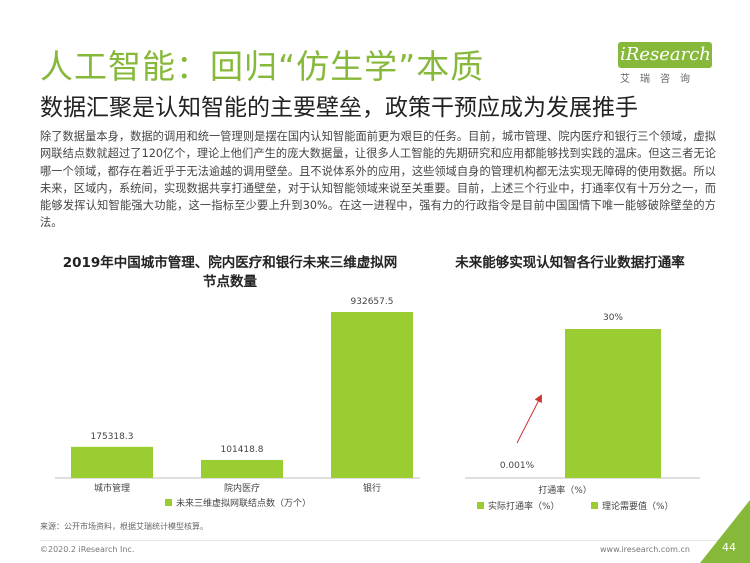 The image size is (750, 563). I want to click on bar-theoretical-rate, so click(613, 403).